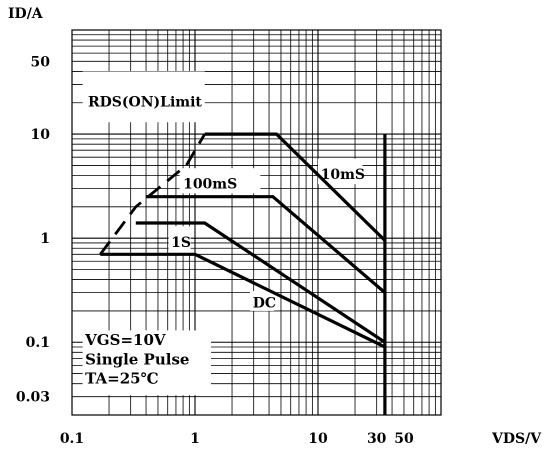 Image resolution: width=552 pixels, height=450 pixels. I want to click on label-100ms-box, so click(220, 181).